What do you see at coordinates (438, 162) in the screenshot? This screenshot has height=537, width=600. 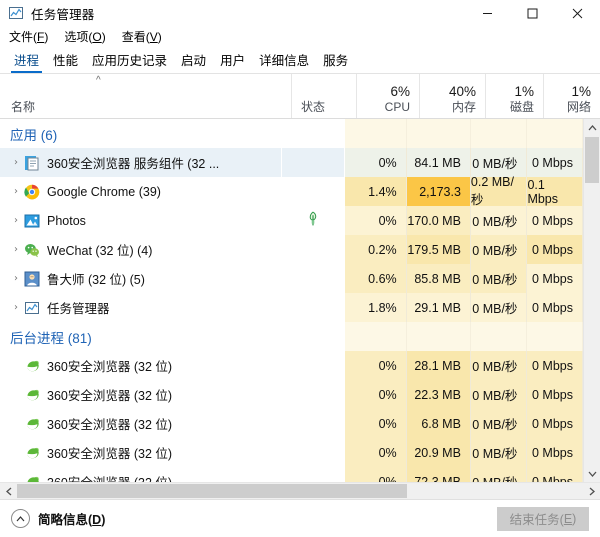 I see `process-memory-cell: 84.1 MB` at bounding box center [438, 162].